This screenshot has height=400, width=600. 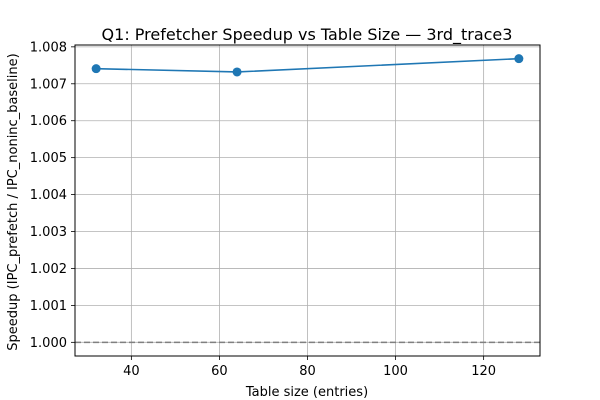 I want to click on x-tick-label: 60, so click(x=219, y=371).